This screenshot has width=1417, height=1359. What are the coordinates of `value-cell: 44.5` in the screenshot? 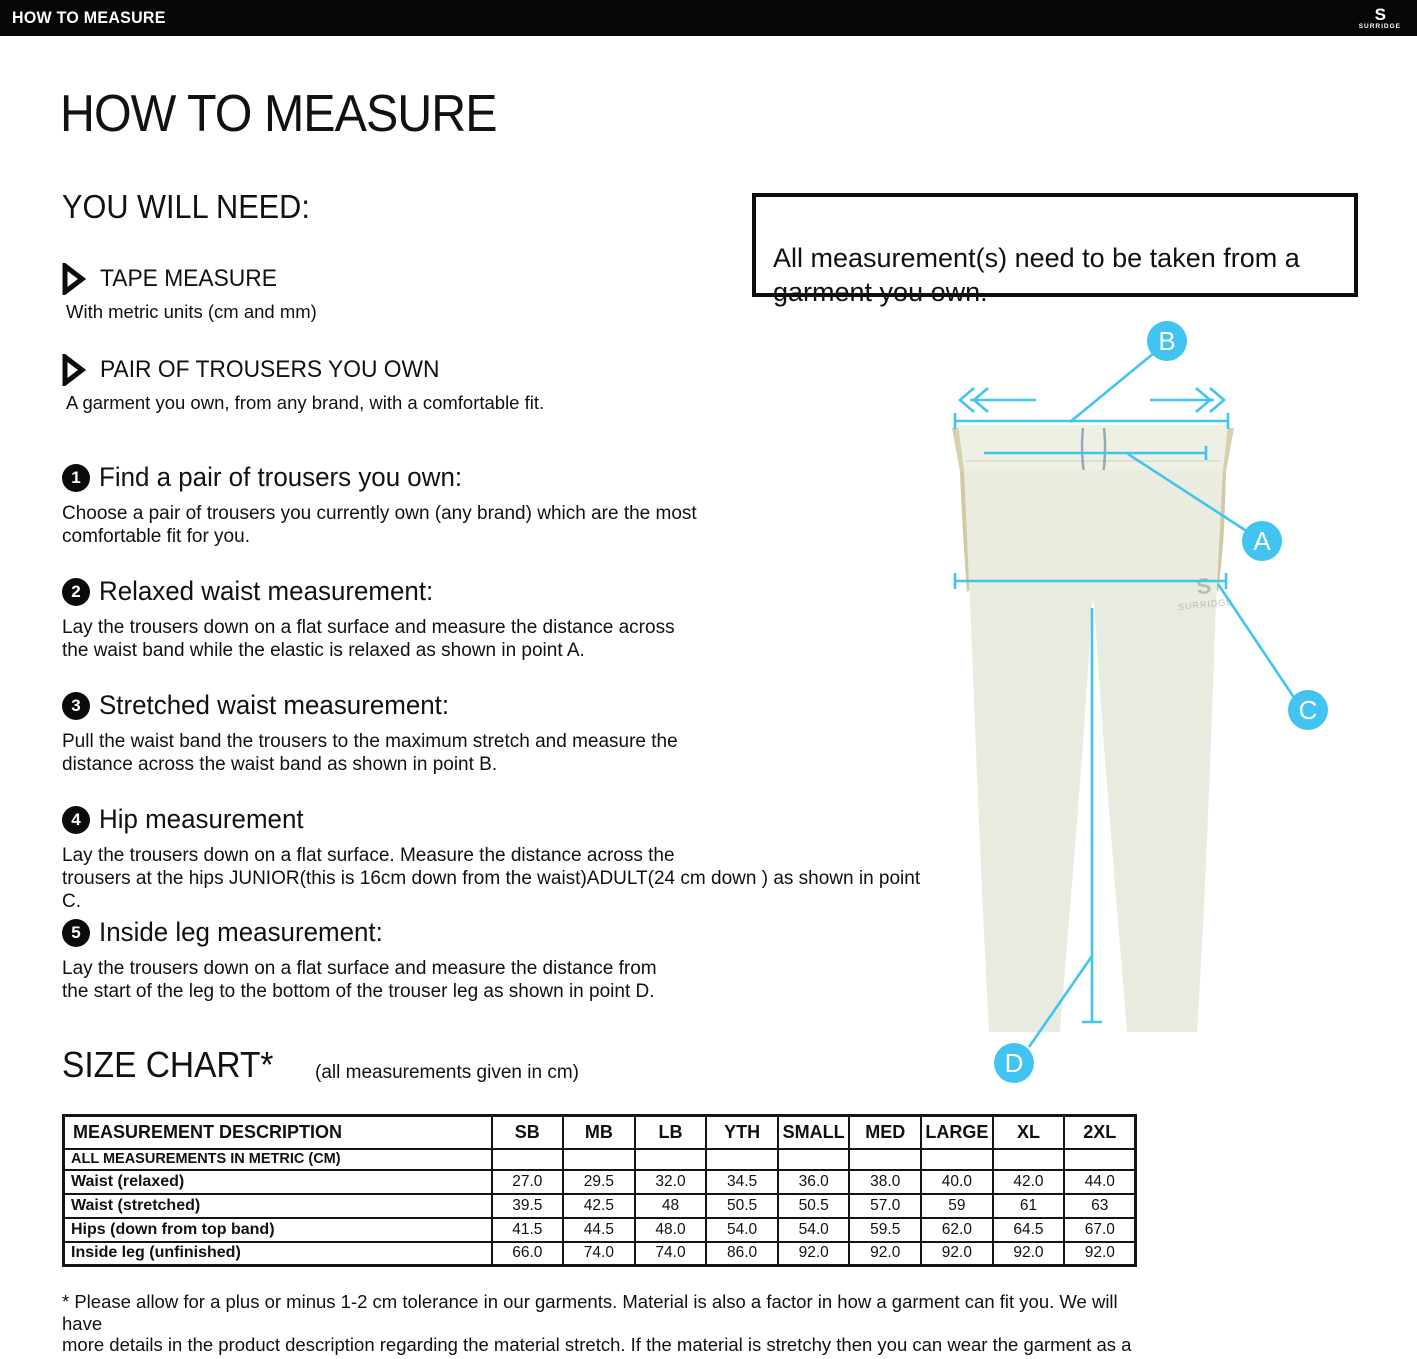 It's located at (599, 1229).